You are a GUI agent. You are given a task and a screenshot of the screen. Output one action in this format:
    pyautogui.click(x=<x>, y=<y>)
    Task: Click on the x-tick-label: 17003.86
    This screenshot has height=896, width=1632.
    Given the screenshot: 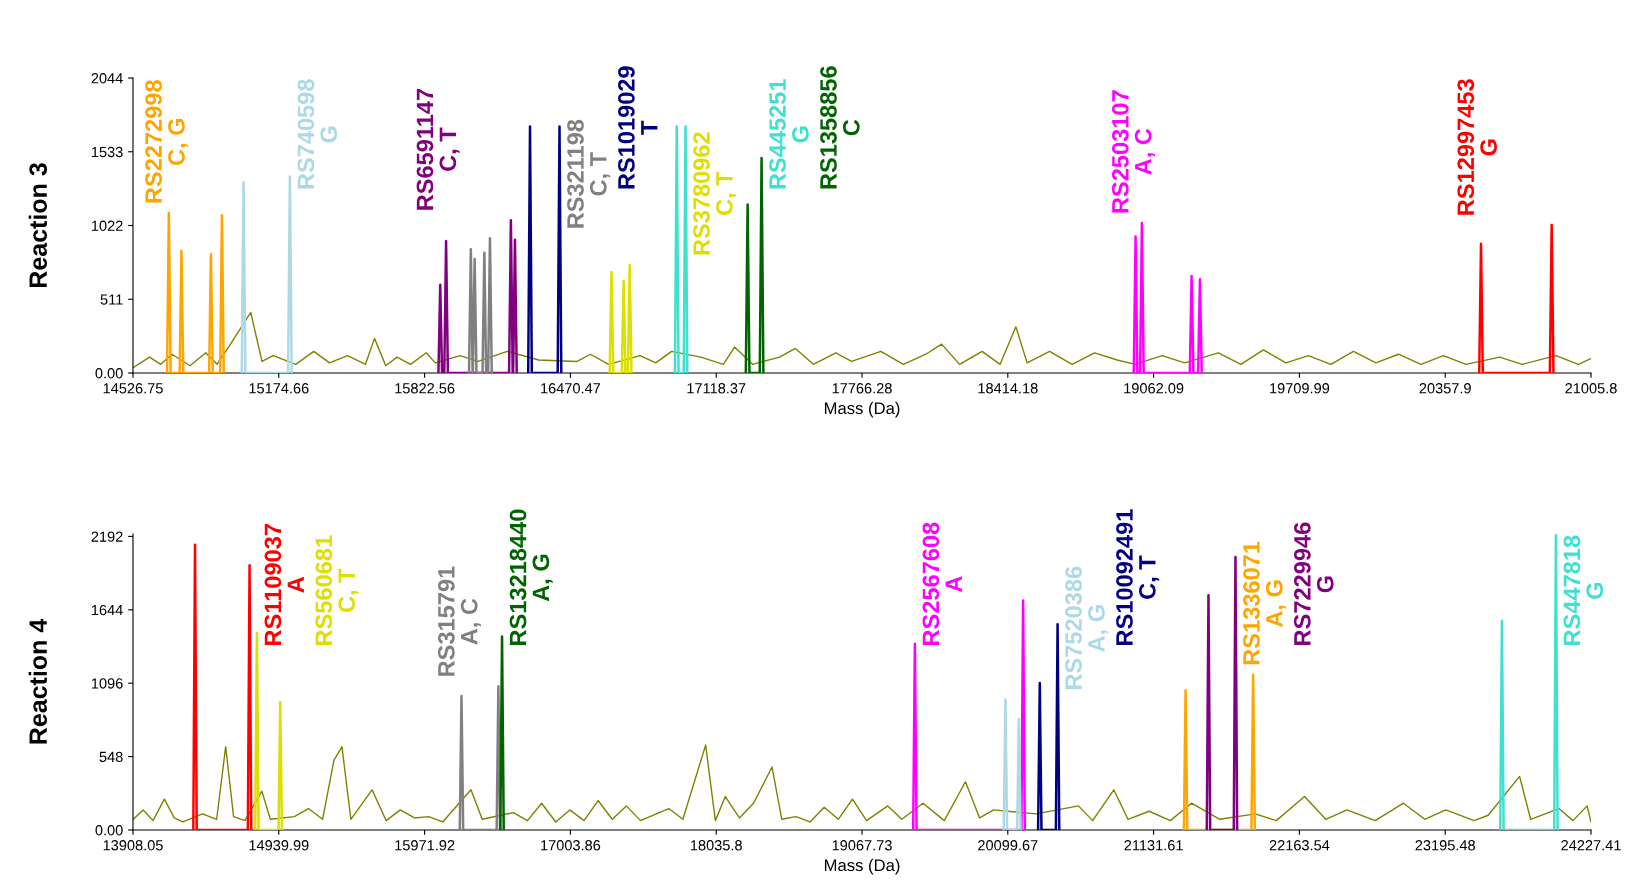 What is the action you would take?
    pyautogui.click(x=571, y=845)
    